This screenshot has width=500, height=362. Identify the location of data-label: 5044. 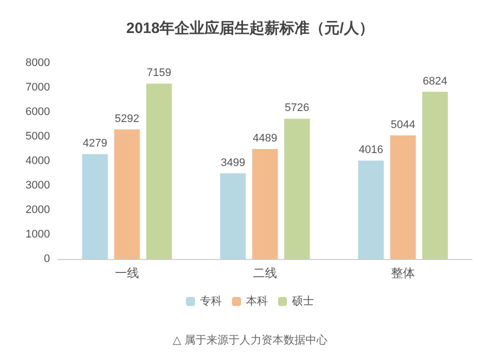
(403, 124).